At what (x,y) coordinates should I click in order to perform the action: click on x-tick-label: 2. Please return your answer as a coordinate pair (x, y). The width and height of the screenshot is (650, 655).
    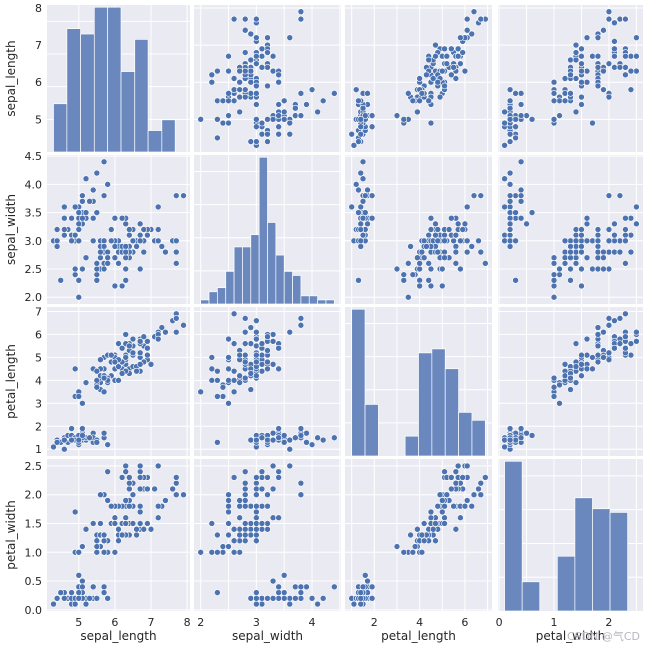
    Looking at the image, I should click on (374, 622).